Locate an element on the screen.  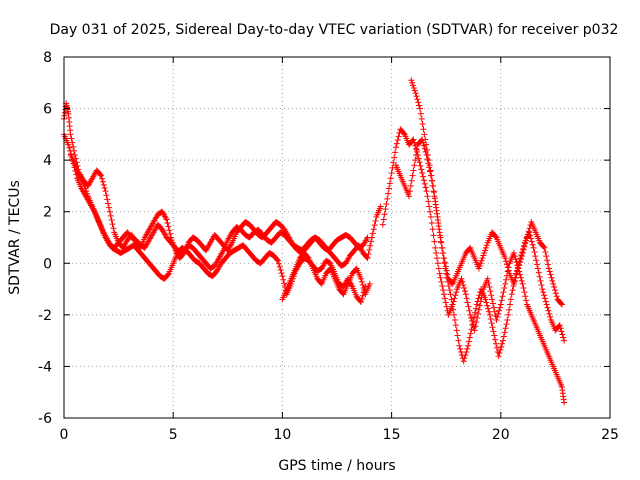
series-track-c is located at coordinates (225, 211).